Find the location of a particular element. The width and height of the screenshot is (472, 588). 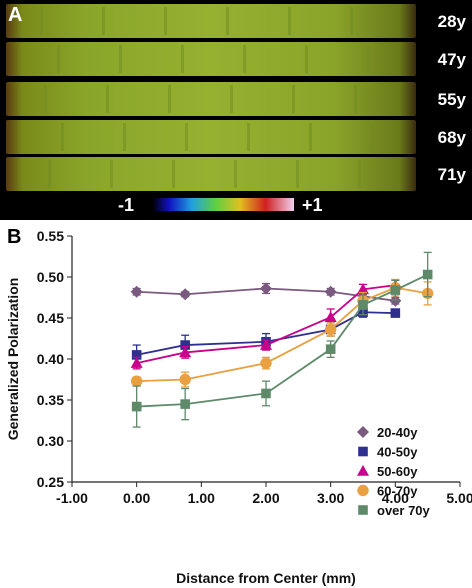

y-tick-label: 0.45 is located at coordinates (50, 318).